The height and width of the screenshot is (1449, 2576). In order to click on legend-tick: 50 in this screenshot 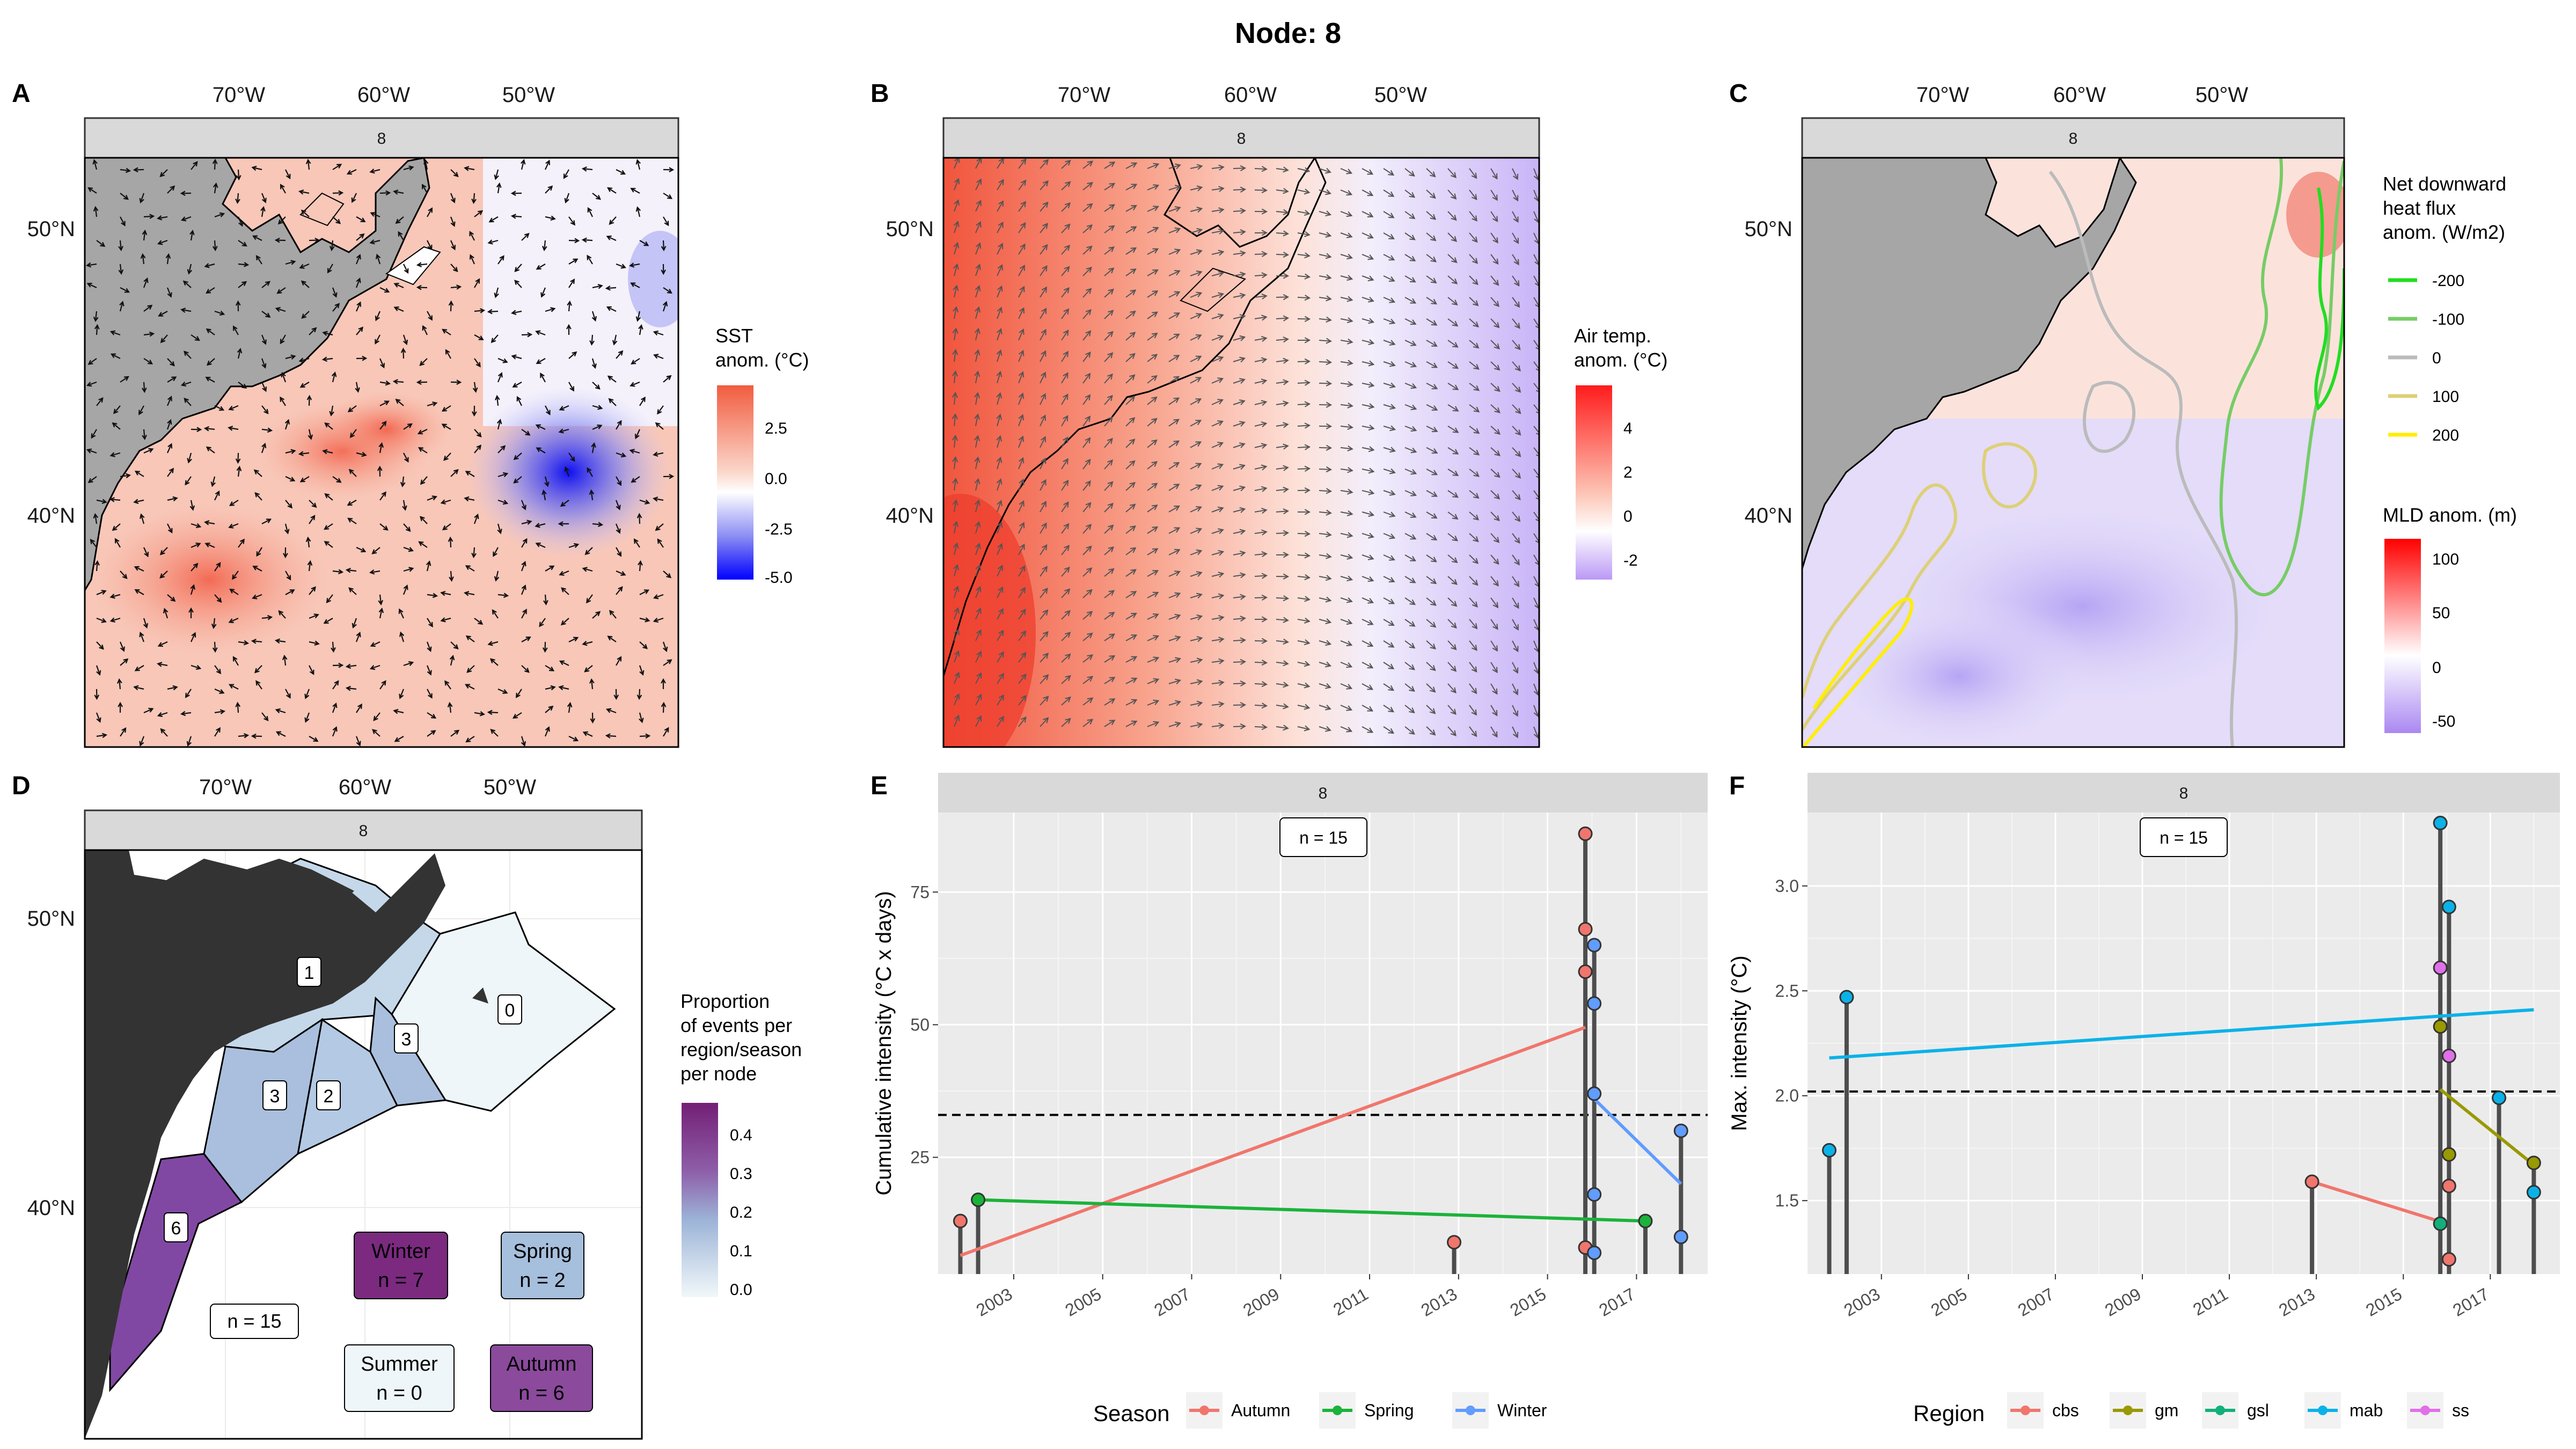, I will do `click(2441, 613)`.